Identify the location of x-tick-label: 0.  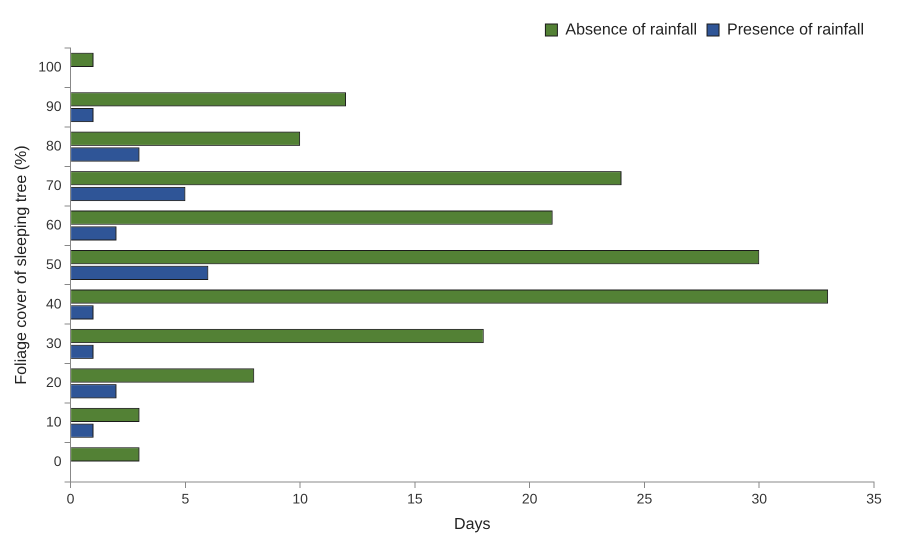
(70, 498).